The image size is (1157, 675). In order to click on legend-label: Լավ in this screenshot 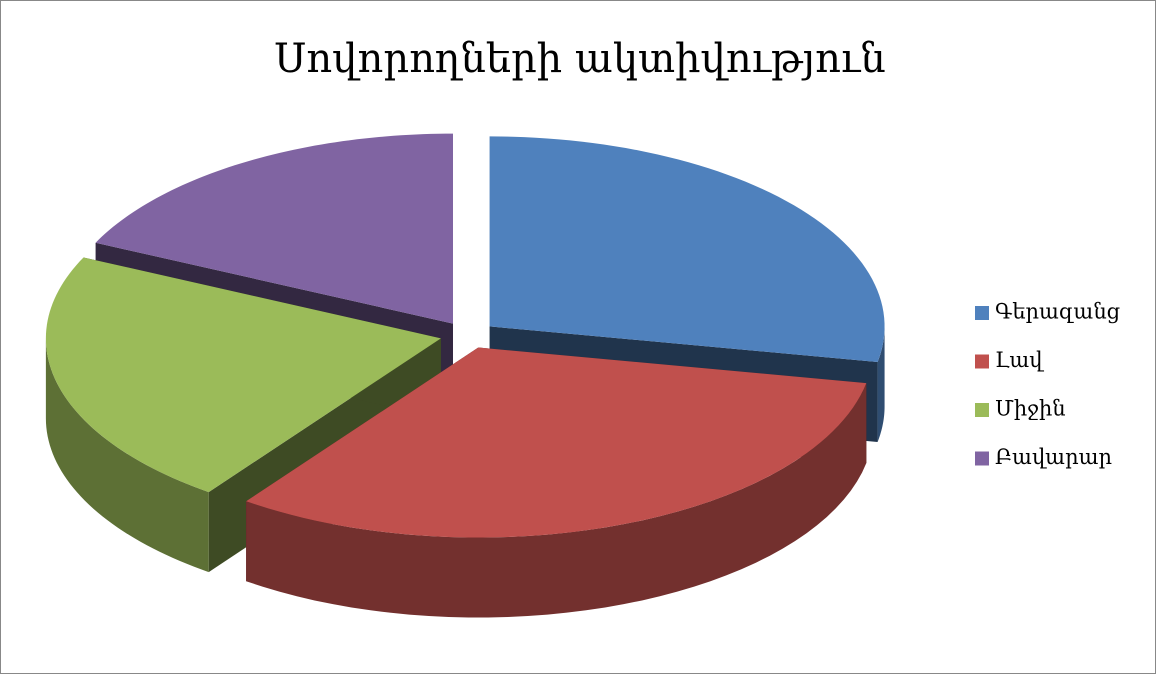, I will do `click(1019, 360)`.